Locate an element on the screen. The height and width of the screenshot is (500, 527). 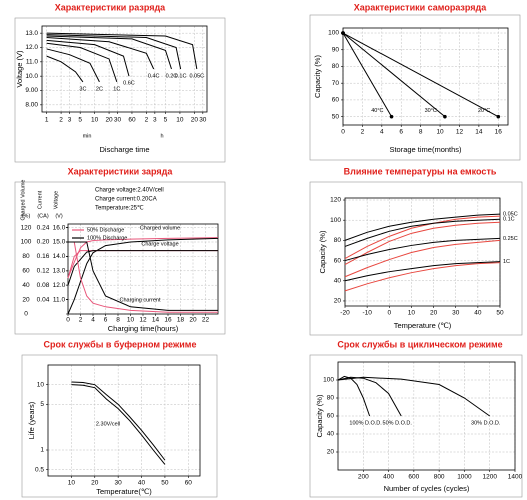
chart-title: Влияние температуры на емкость is located at coordinates (420, 171).